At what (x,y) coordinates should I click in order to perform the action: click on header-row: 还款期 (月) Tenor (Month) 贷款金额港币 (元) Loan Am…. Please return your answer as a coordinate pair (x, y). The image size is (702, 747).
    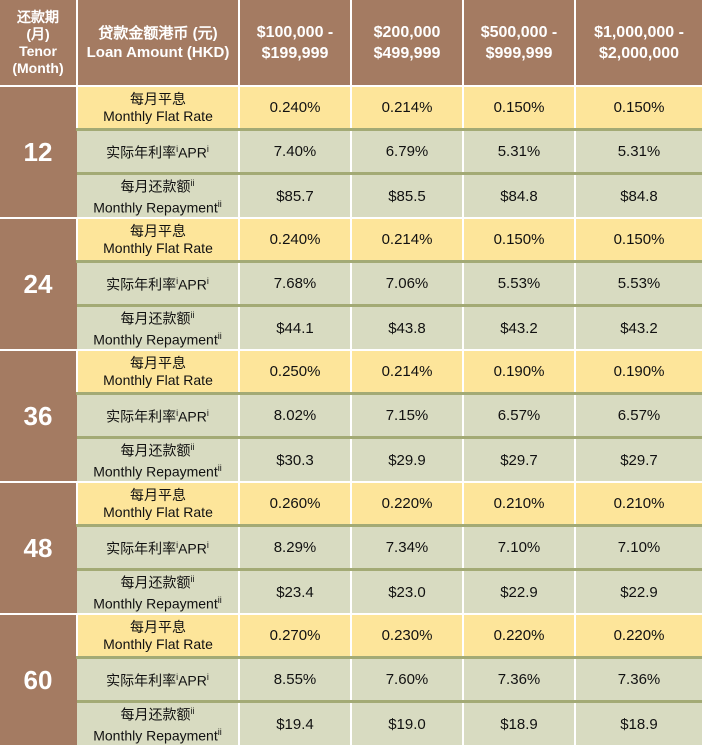
    Looking at the image, I should click on (351, 43).